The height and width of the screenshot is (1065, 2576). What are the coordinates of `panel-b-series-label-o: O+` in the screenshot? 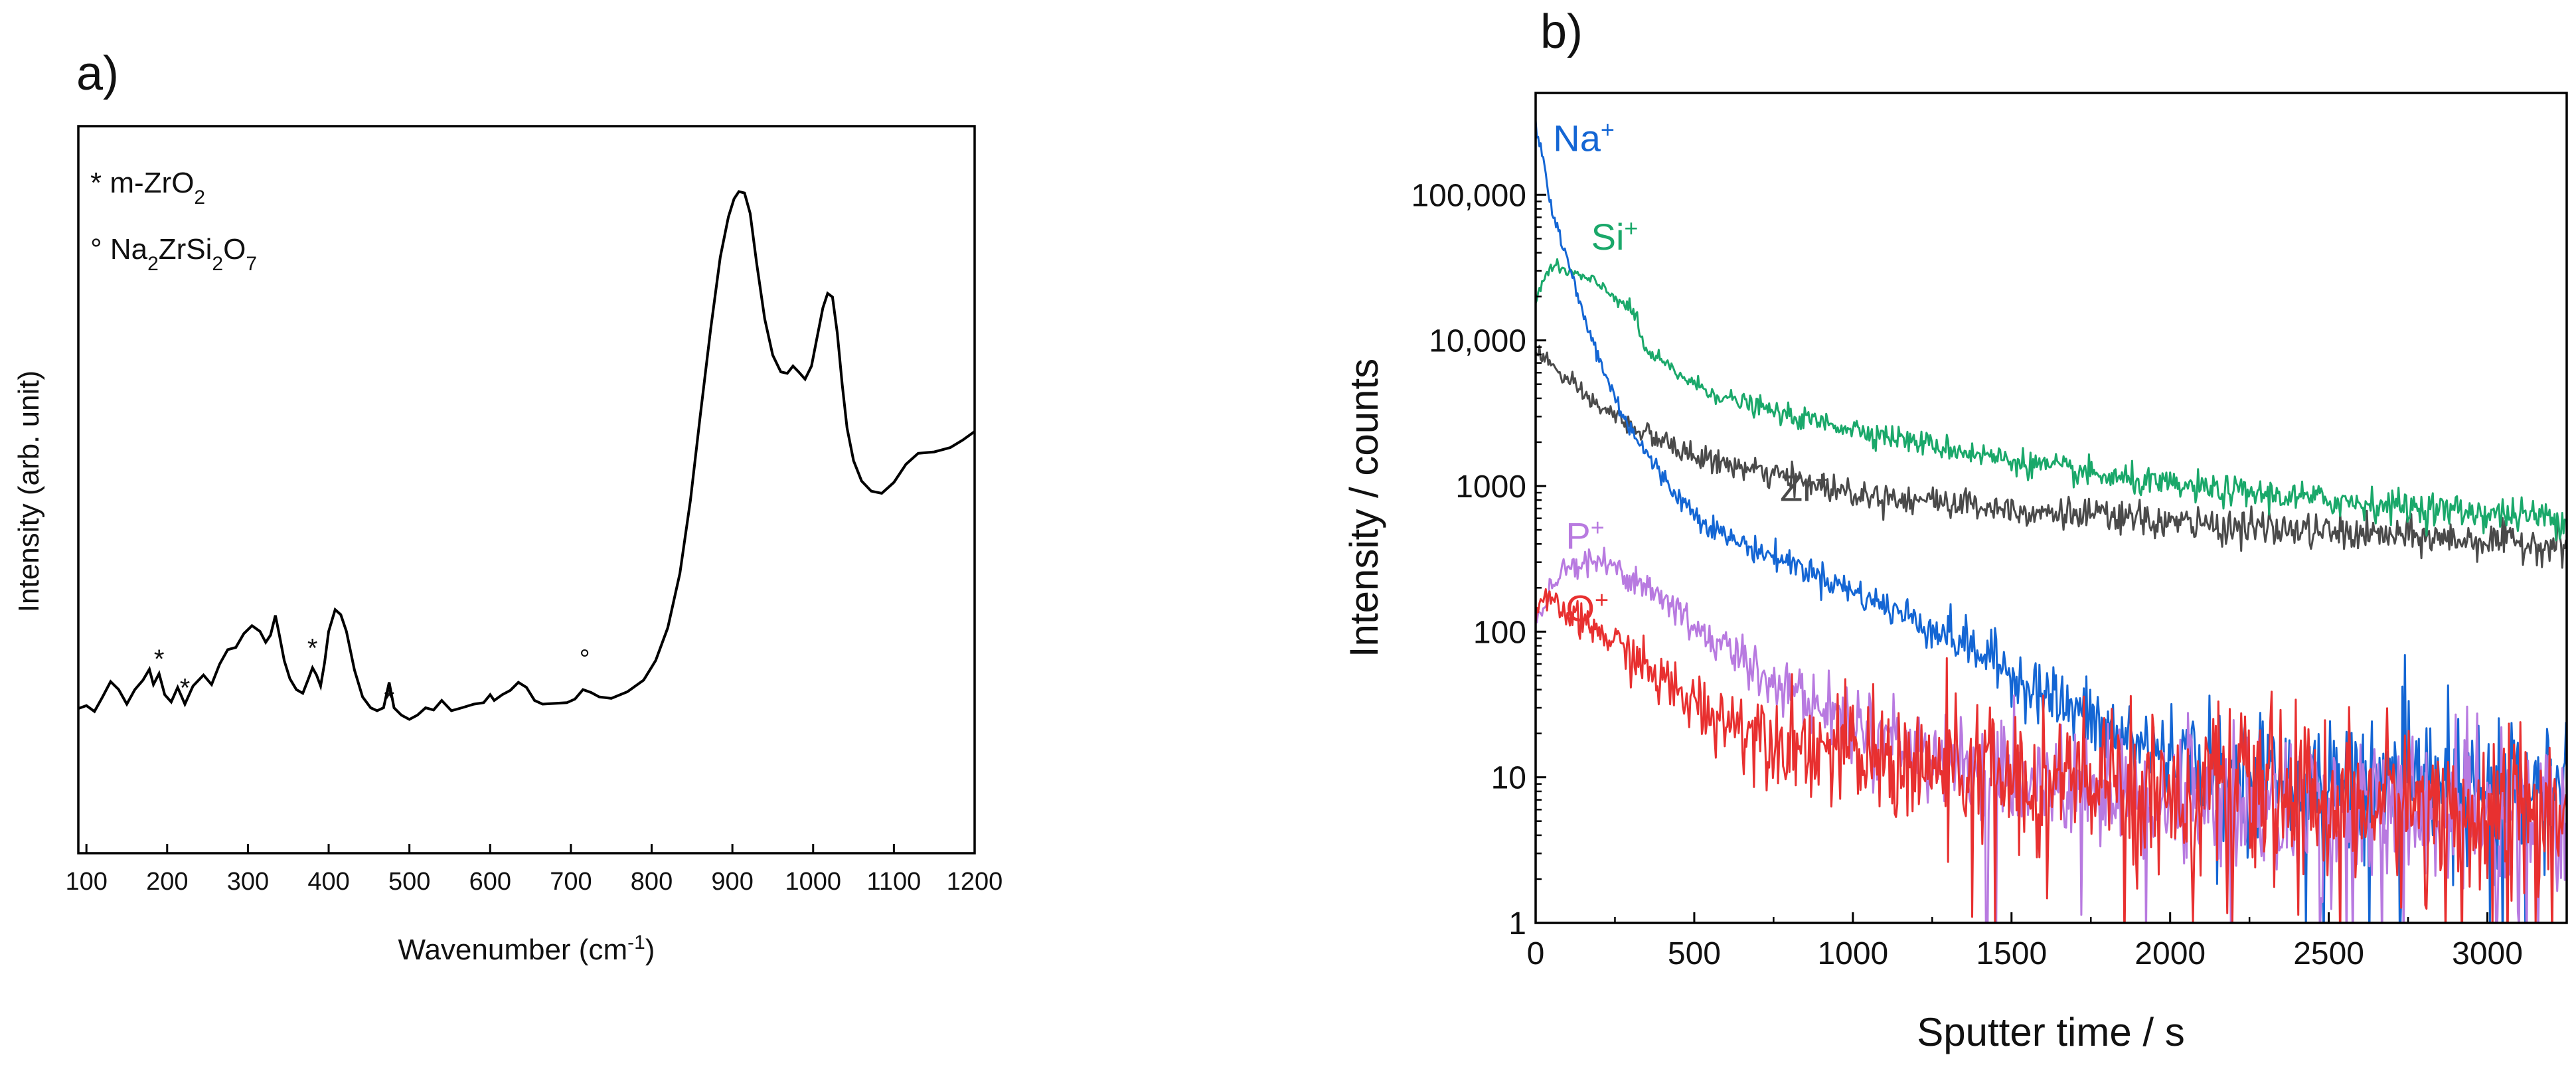 It's located at (1587, 607).